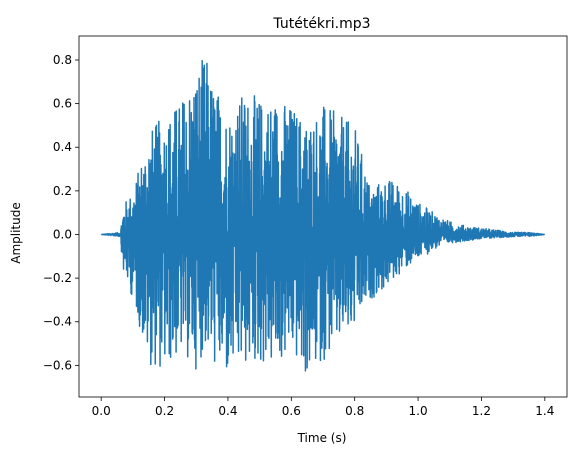 This screenshot has height=454, width=579. I want to click on y-axis-label: Amplitude, so click(16, 233).